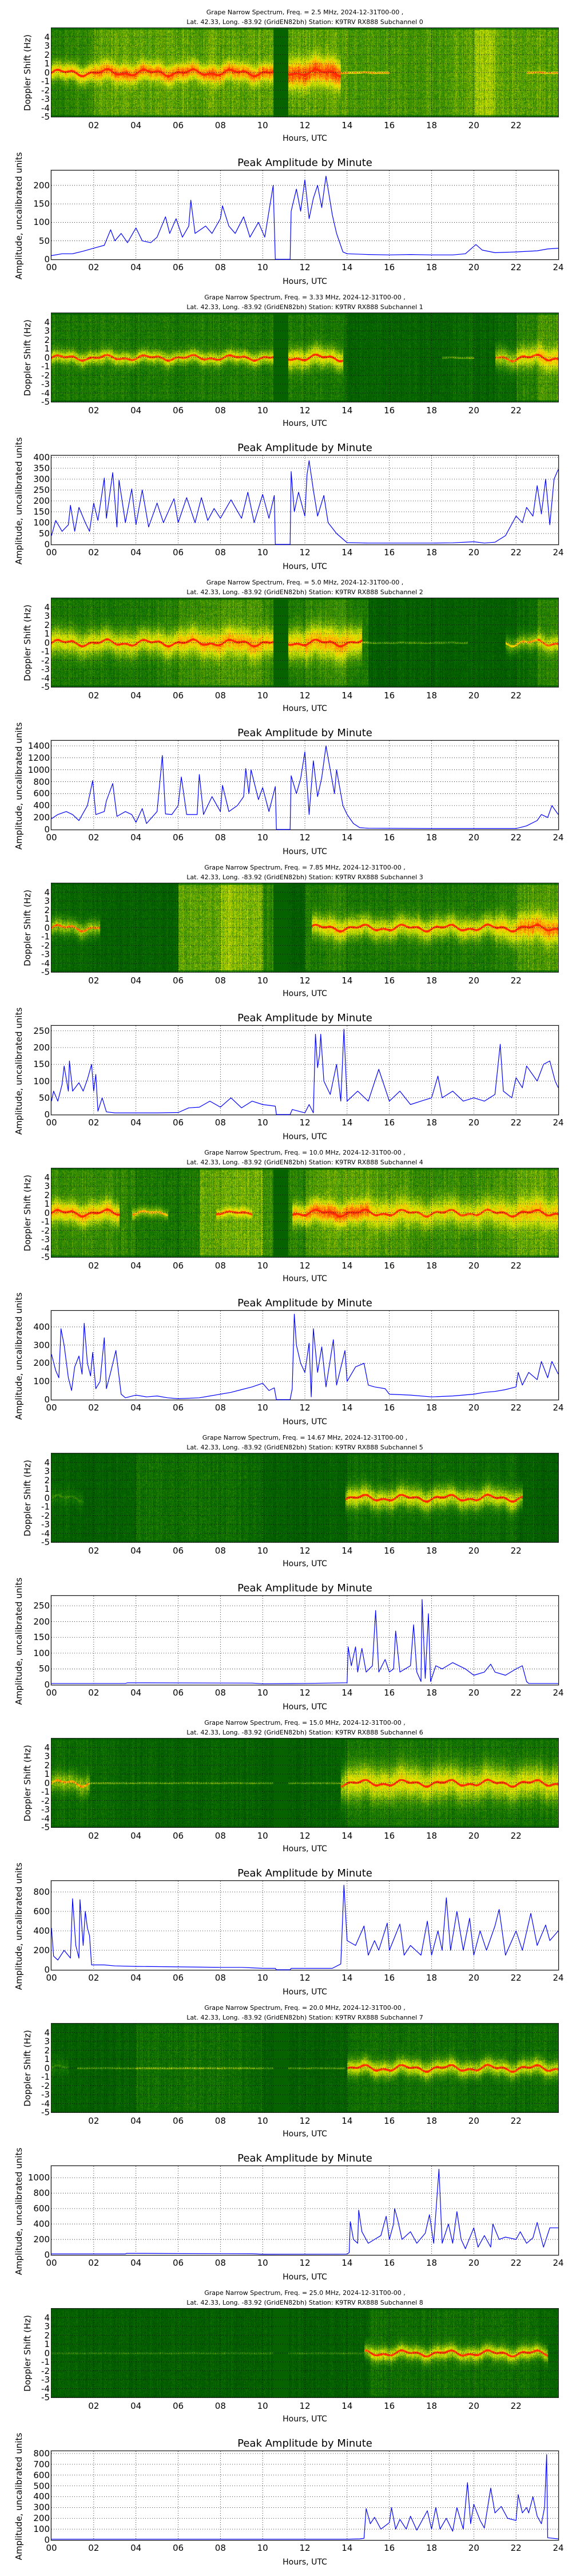 The width and height of the screenshot is (572, 2576). I want to click on spectrogram-x-tick-label: 04, so click(136, 410).